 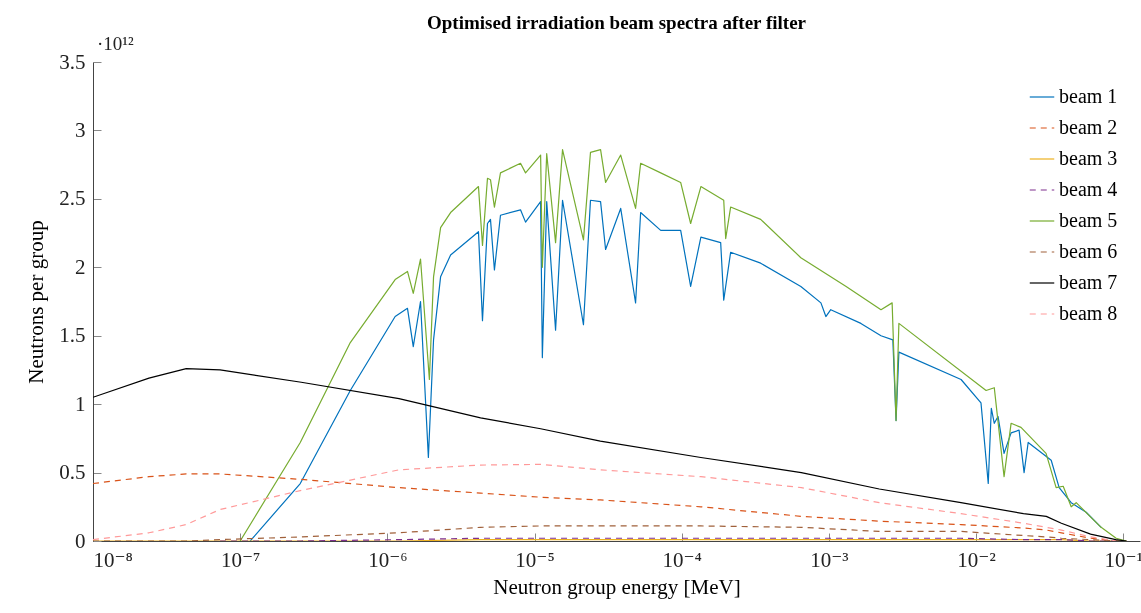 What do you see at coordinates (617, 586) in the screenshot?
I see `x-axis-title: Neutron group energy [MeV]` at bounding box center [617, 586].